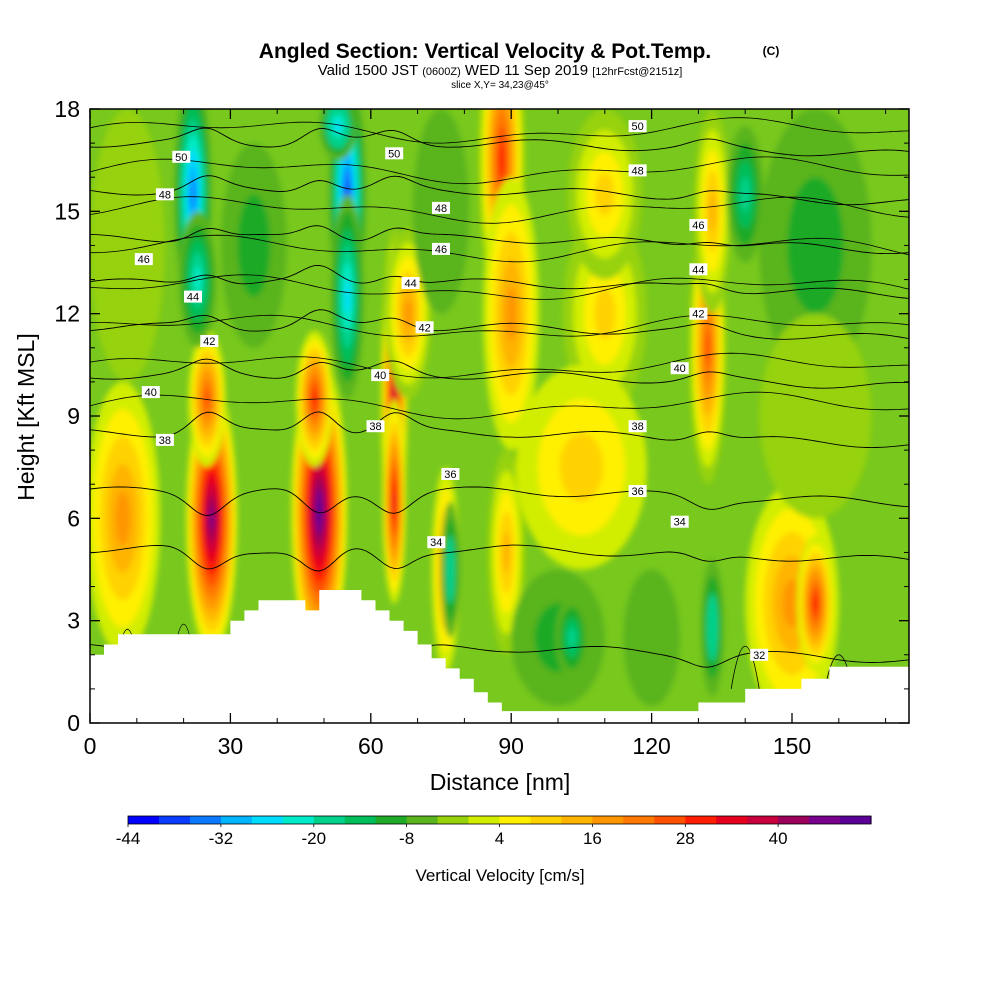 Image resolution: width=1000 pixels, height=1005 pixels. I want to click on subtitle-utc: (0600Z), so click(441, 72).